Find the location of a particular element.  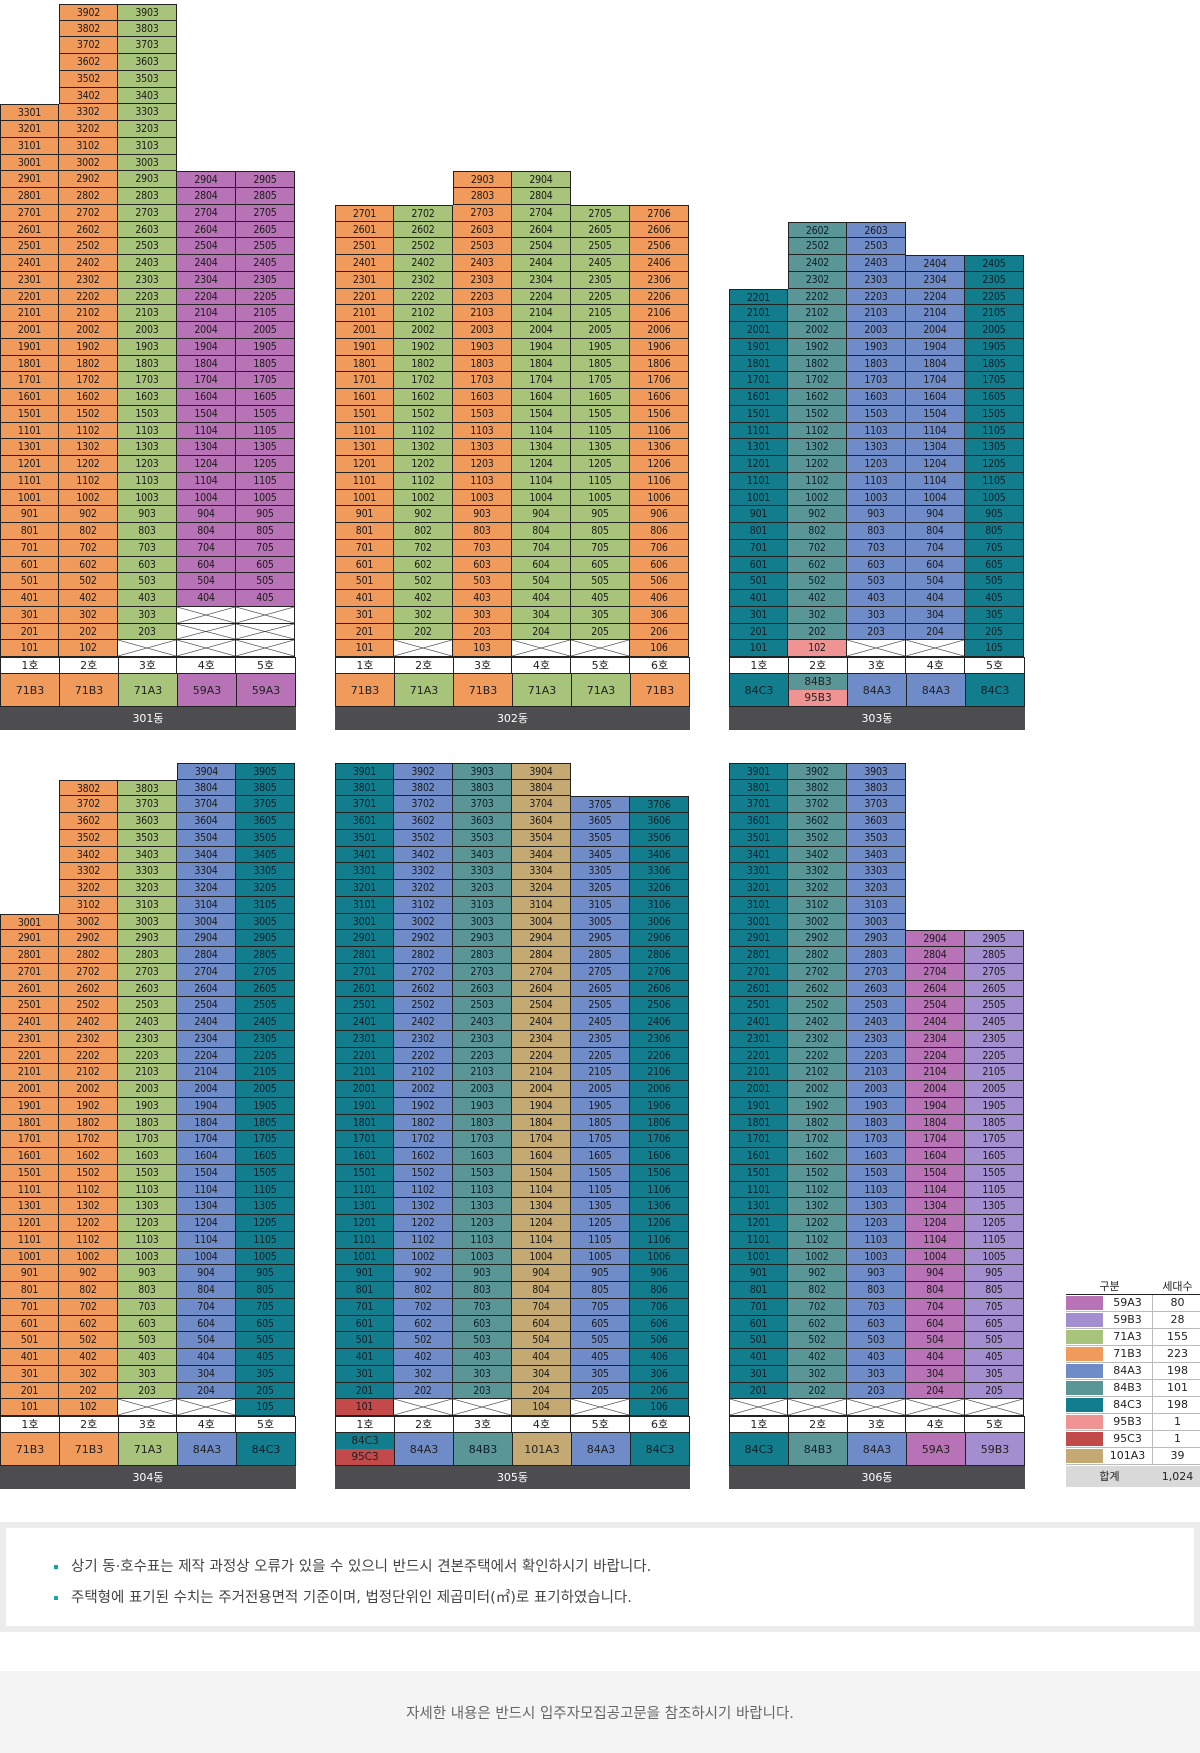

unit-cell: 3202 is located at coordinates (88, 129).